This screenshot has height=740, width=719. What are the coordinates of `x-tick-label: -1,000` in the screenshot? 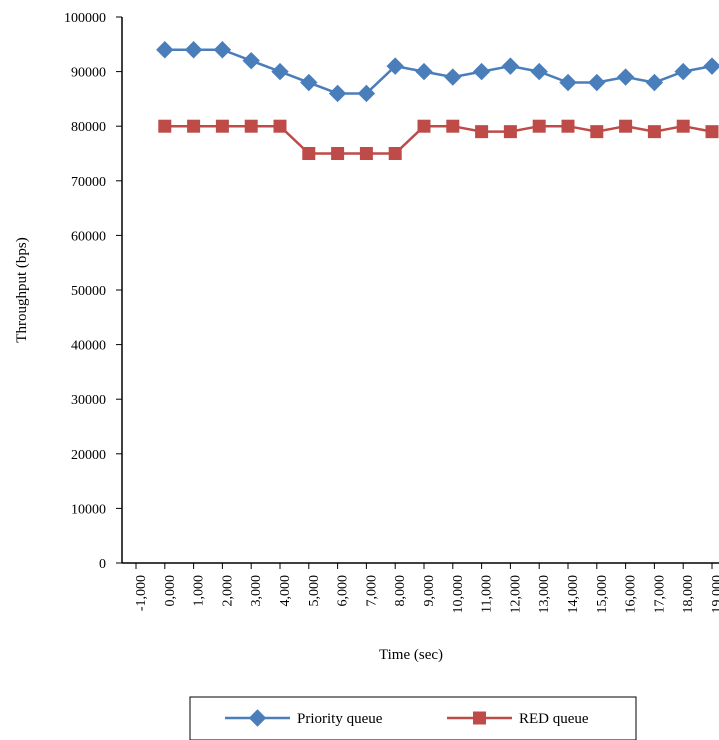 It's located at (141, 593).